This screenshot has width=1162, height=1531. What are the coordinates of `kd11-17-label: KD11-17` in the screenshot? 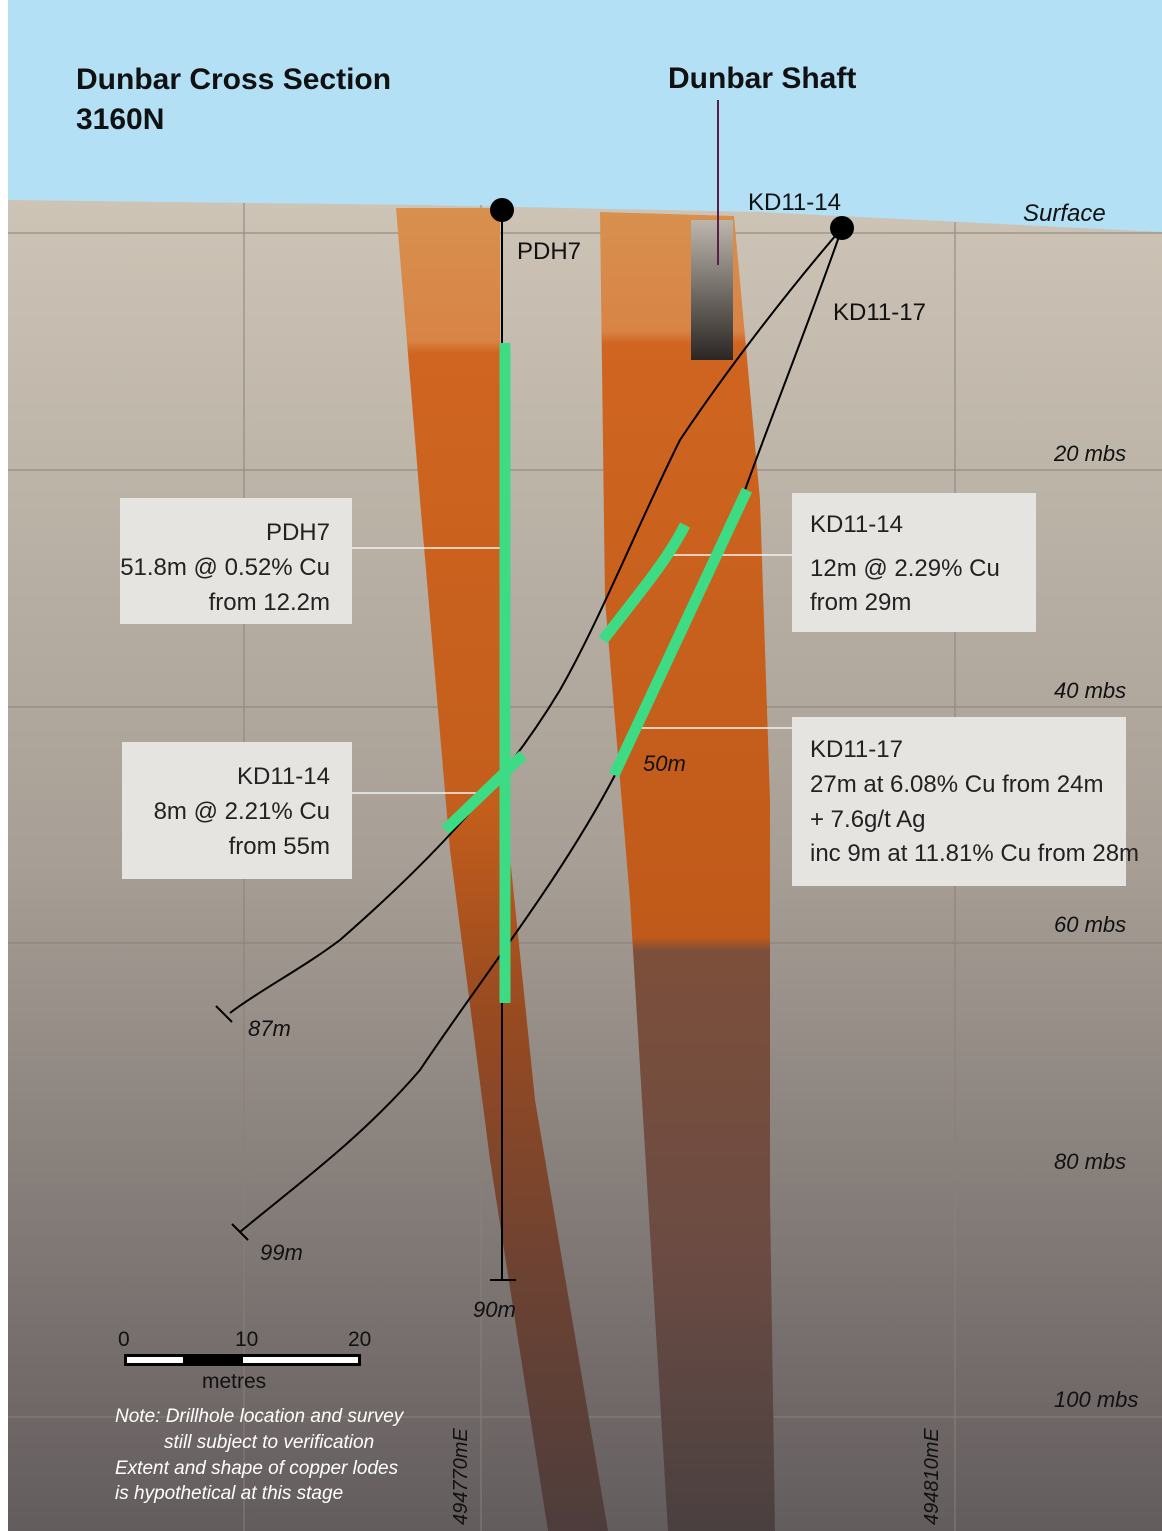 It's located at (879, 312).